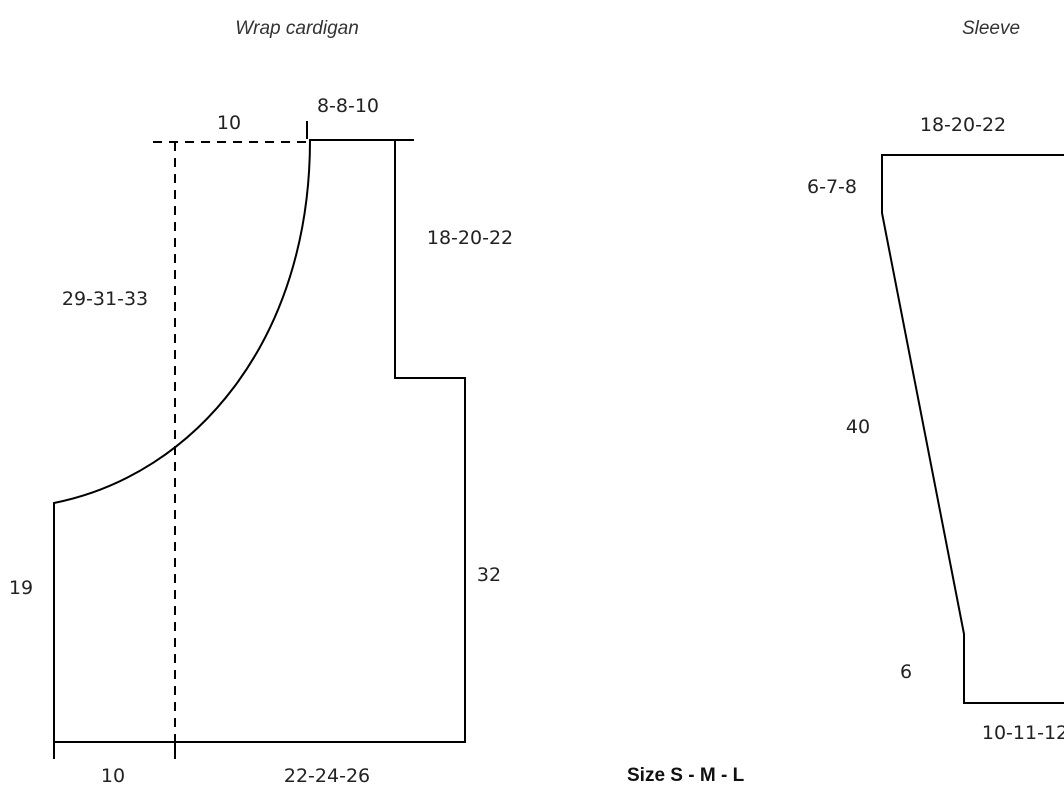 This screenshot has width=1064, height=789. What do you see at coordinates (832, 187) in the screenshot?
I see `sleeve-cap-height-label: 6-7-8` at bounding box center [832, 187].